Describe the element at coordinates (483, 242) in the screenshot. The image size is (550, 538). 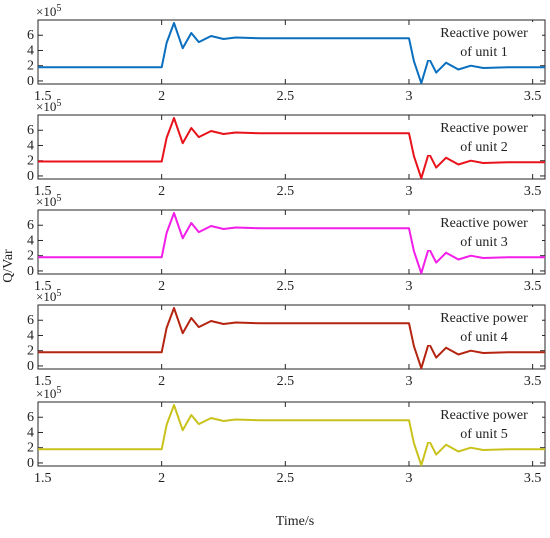
I see `annotation-line-2: of unit 3` at that location.